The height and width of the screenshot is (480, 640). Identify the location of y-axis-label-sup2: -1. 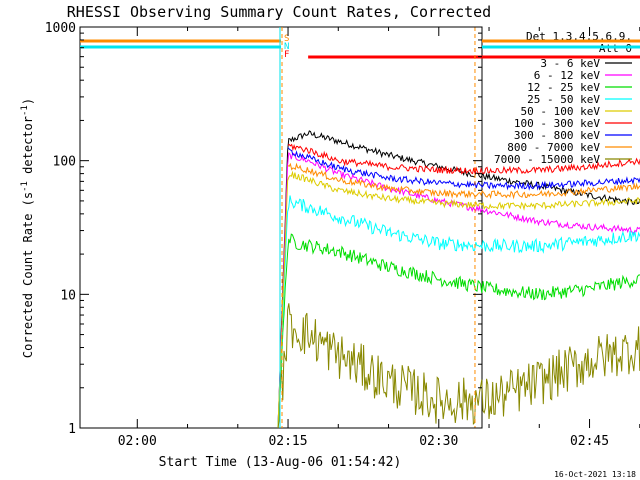
(25, 110).